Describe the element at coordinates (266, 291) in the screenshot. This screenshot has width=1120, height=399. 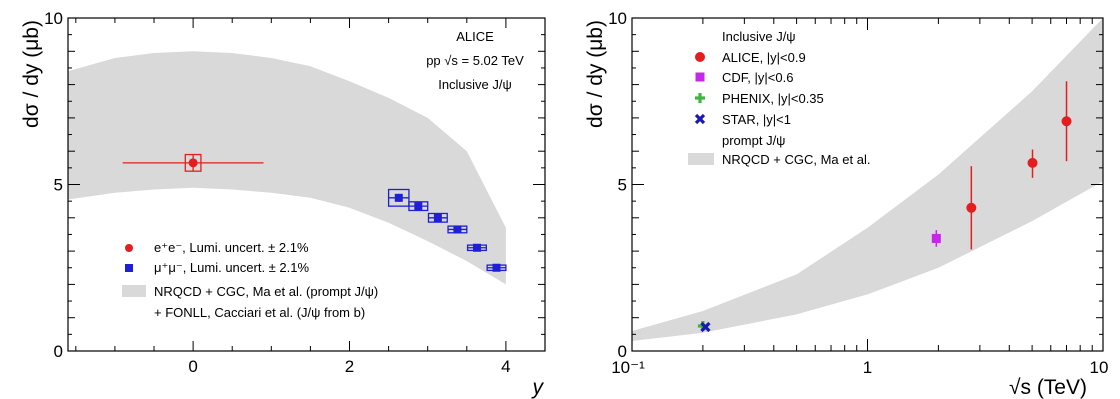
I see `legend-label-band: NRQCD + CGC, Ma et al. (prompt J/ψ)` at that location.